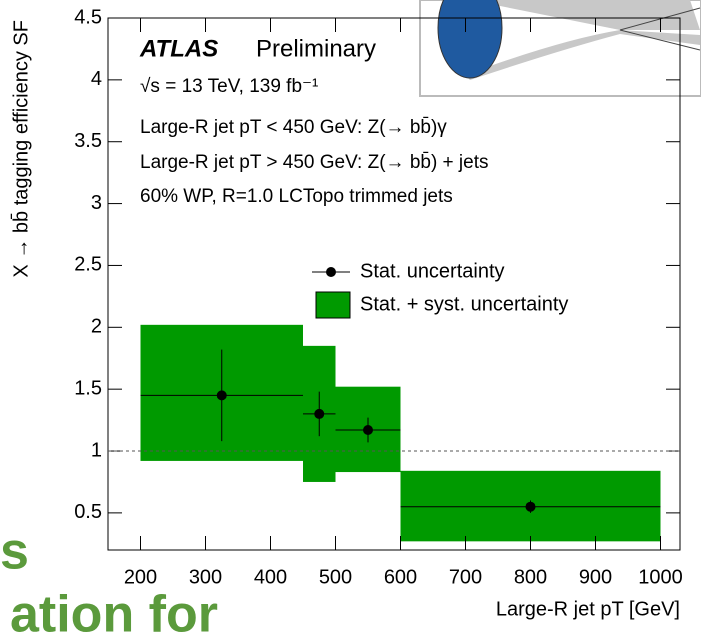 The image size is (701, 636). Describe the element at coordinates (470, 39) in the screenshot. I see `ellipse` at that location.